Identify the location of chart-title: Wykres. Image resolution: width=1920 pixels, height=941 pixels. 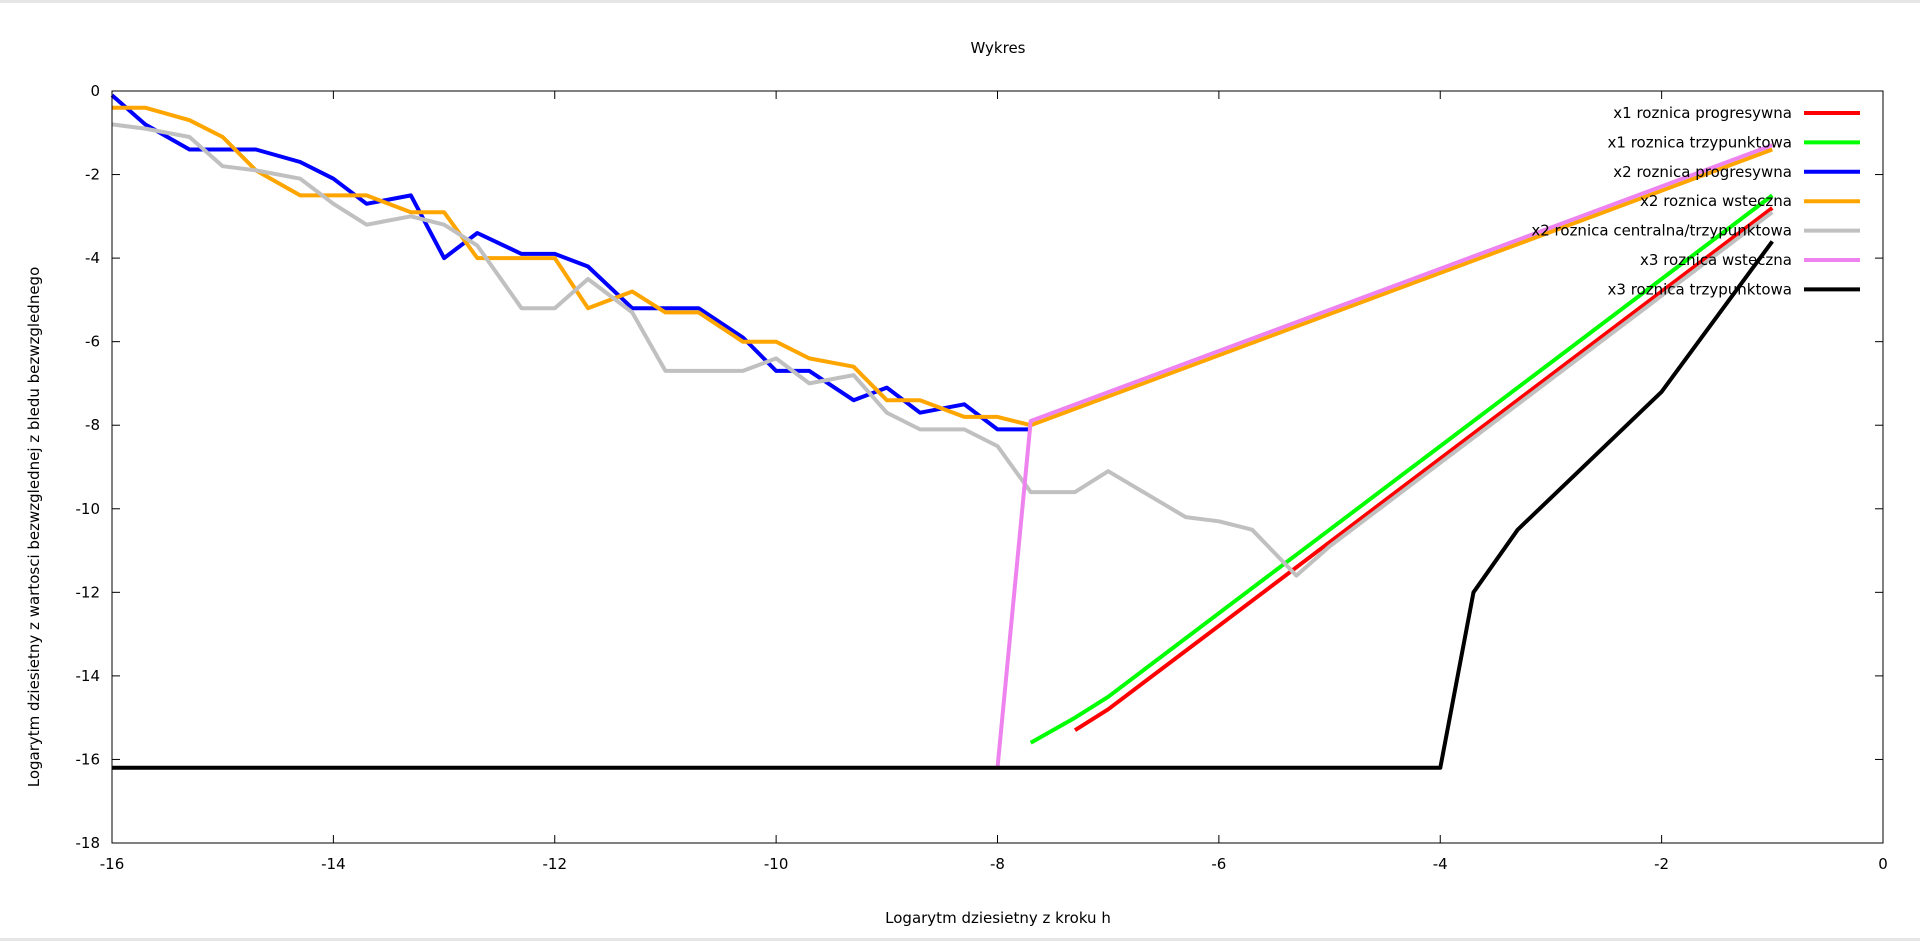
(997, 48).